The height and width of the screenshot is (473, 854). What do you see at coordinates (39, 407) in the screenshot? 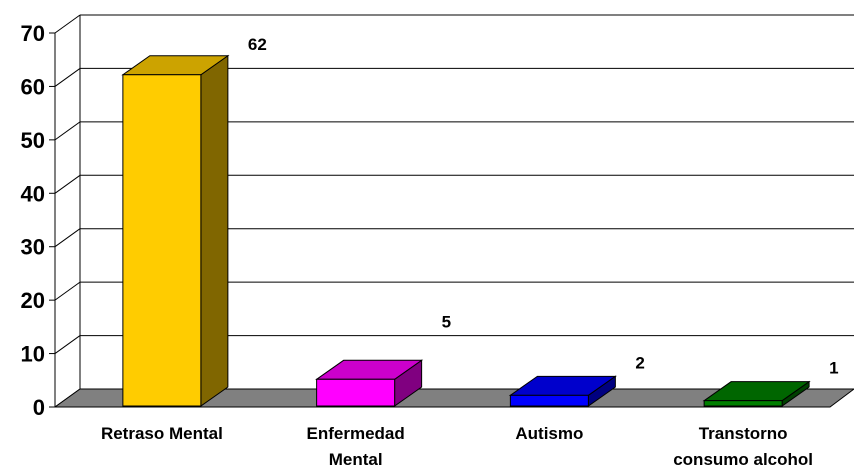
I see `y-tick-label: 0` at bounding box center [39, 407].